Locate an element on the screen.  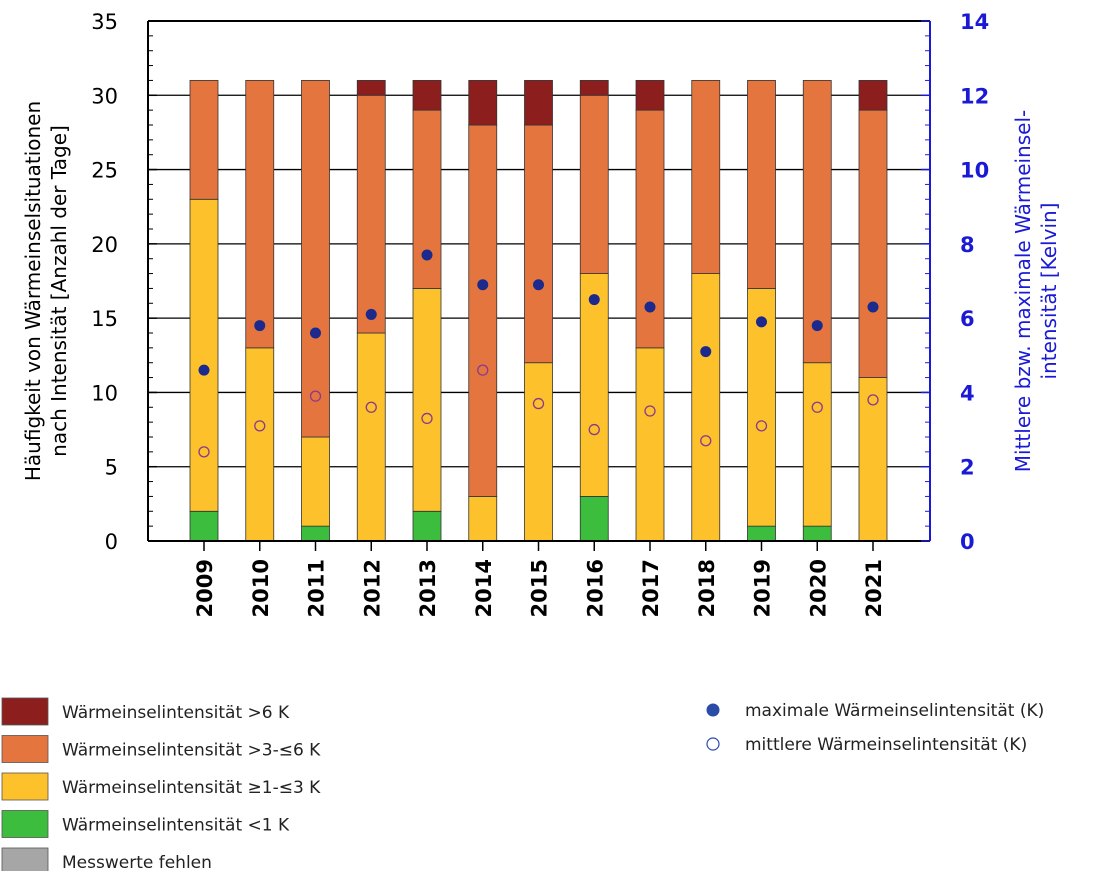
y-left-tick-label: 15 is located at coordinates (104, 319).